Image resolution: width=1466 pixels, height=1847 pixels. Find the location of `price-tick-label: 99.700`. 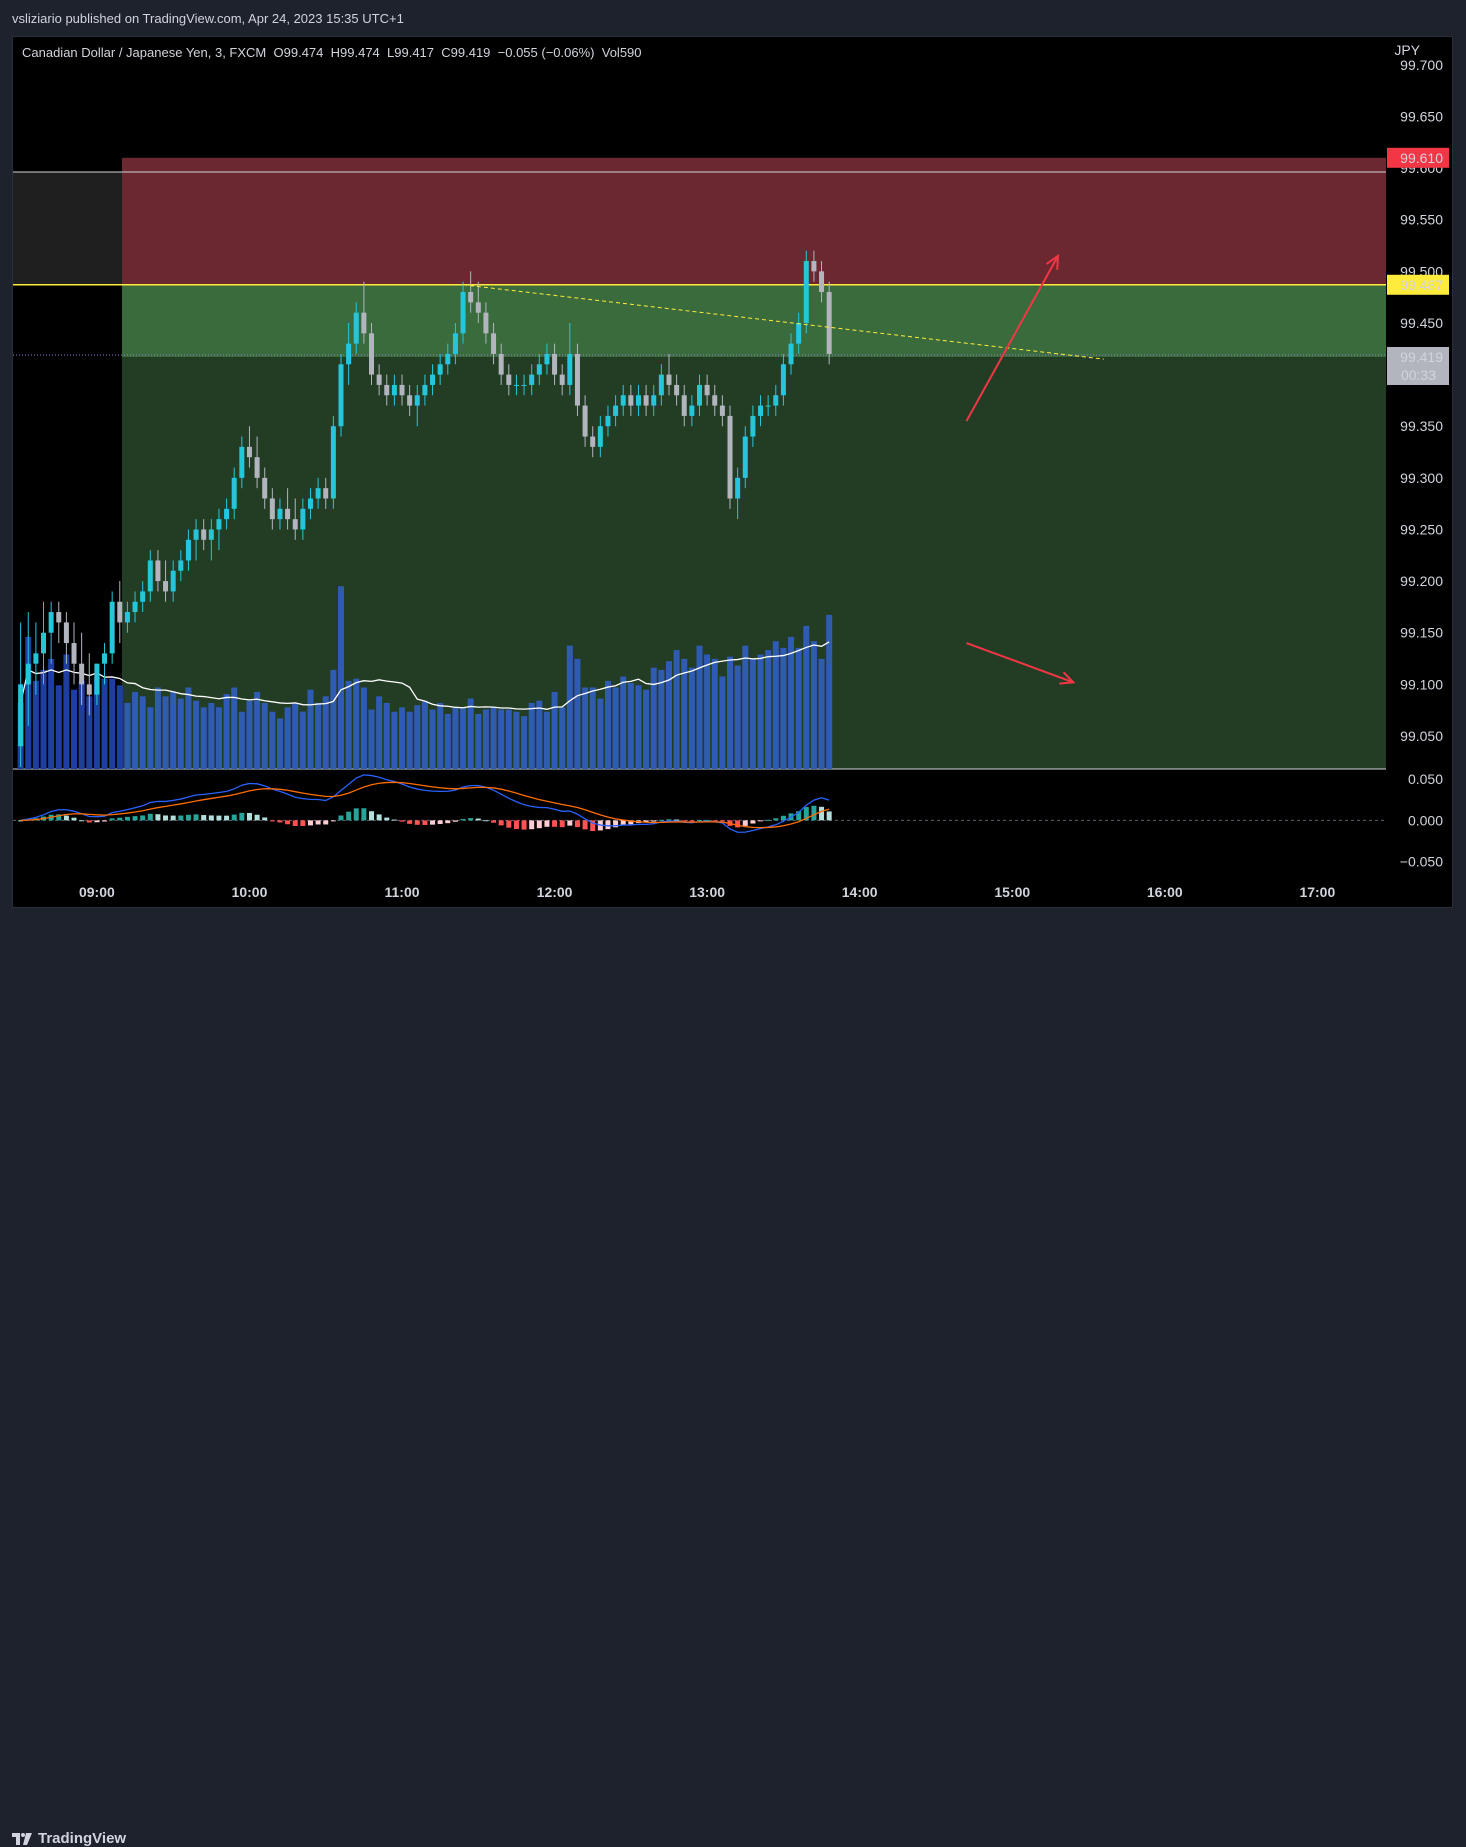

price-tick-label: 99.700 is located at coordinates (1421, 65).